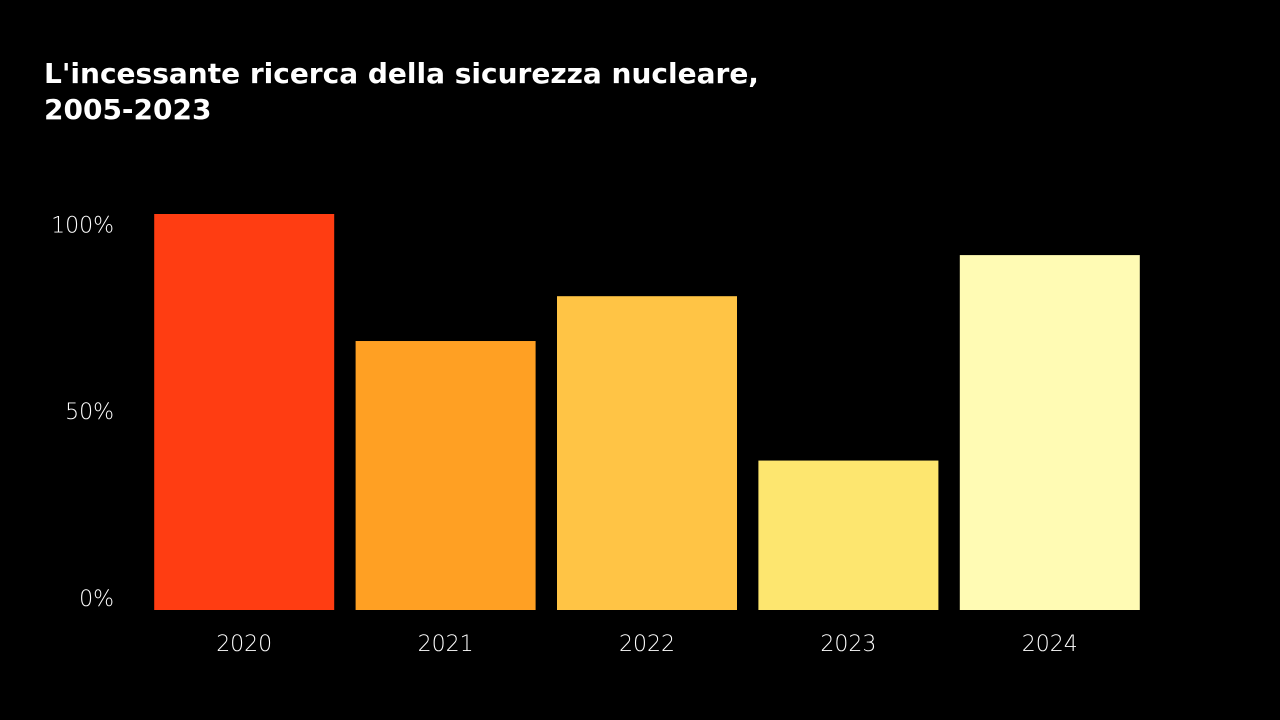 Image resolution: width=1280 pixels, height=720 pixels. What do you see at coordinates (82, 225) in the screenshot?
I see `y-tick-label: 100%` at bounding box center [82, 225].